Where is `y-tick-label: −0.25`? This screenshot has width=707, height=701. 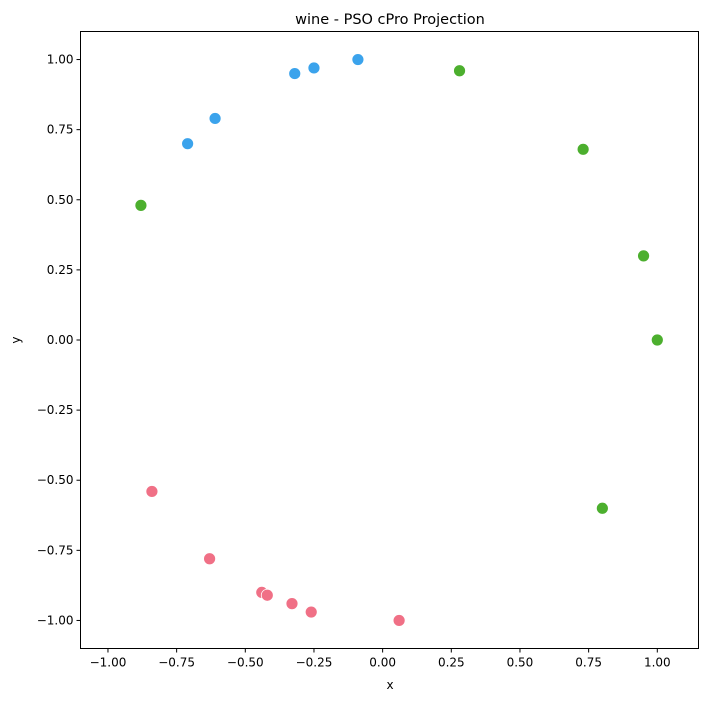 y-tick-label: −0.25 is located at coordinates (55, 410).